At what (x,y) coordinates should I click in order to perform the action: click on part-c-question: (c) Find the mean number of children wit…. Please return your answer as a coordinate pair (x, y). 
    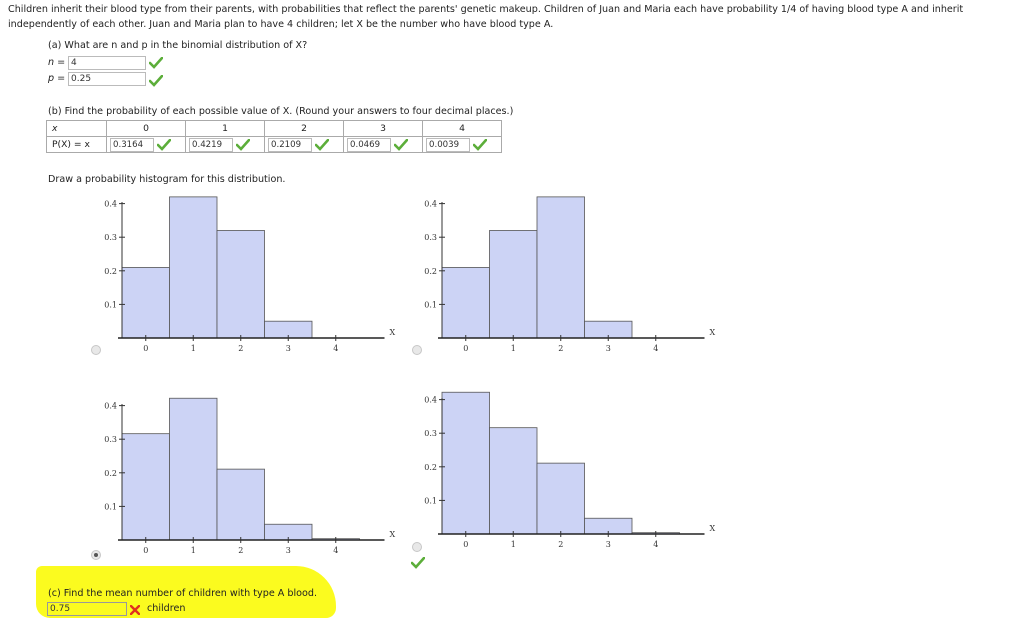
    Looking at the image, I should click on (183, 593).